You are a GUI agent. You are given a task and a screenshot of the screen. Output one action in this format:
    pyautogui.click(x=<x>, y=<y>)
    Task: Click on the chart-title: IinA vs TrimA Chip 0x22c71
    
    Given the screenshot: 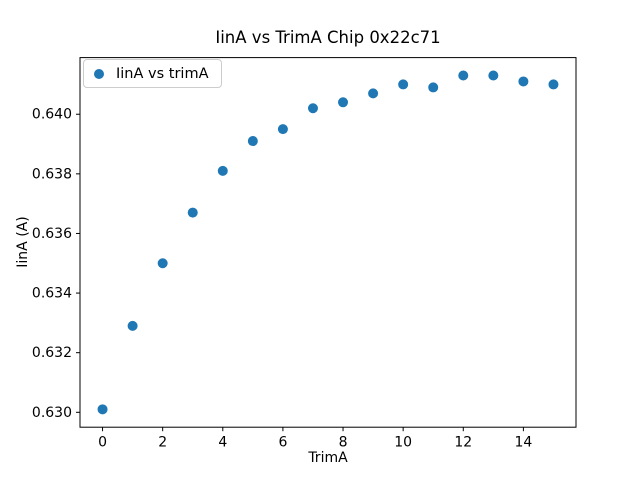 What is the action you would take?
    pyautogui.click(x=328, y=37)
    